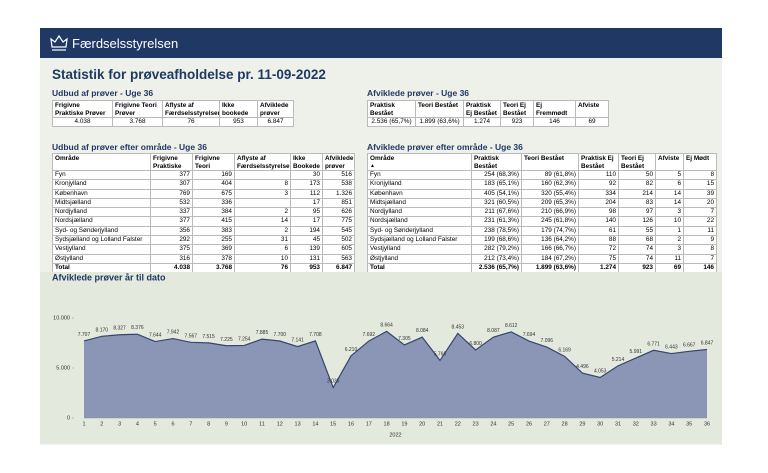 This screenshot has width=768, height=473. What do you see at coordinates (213, 240) in the screenshot?
I see `table-cell: 255` at bounding box center [213, 240].